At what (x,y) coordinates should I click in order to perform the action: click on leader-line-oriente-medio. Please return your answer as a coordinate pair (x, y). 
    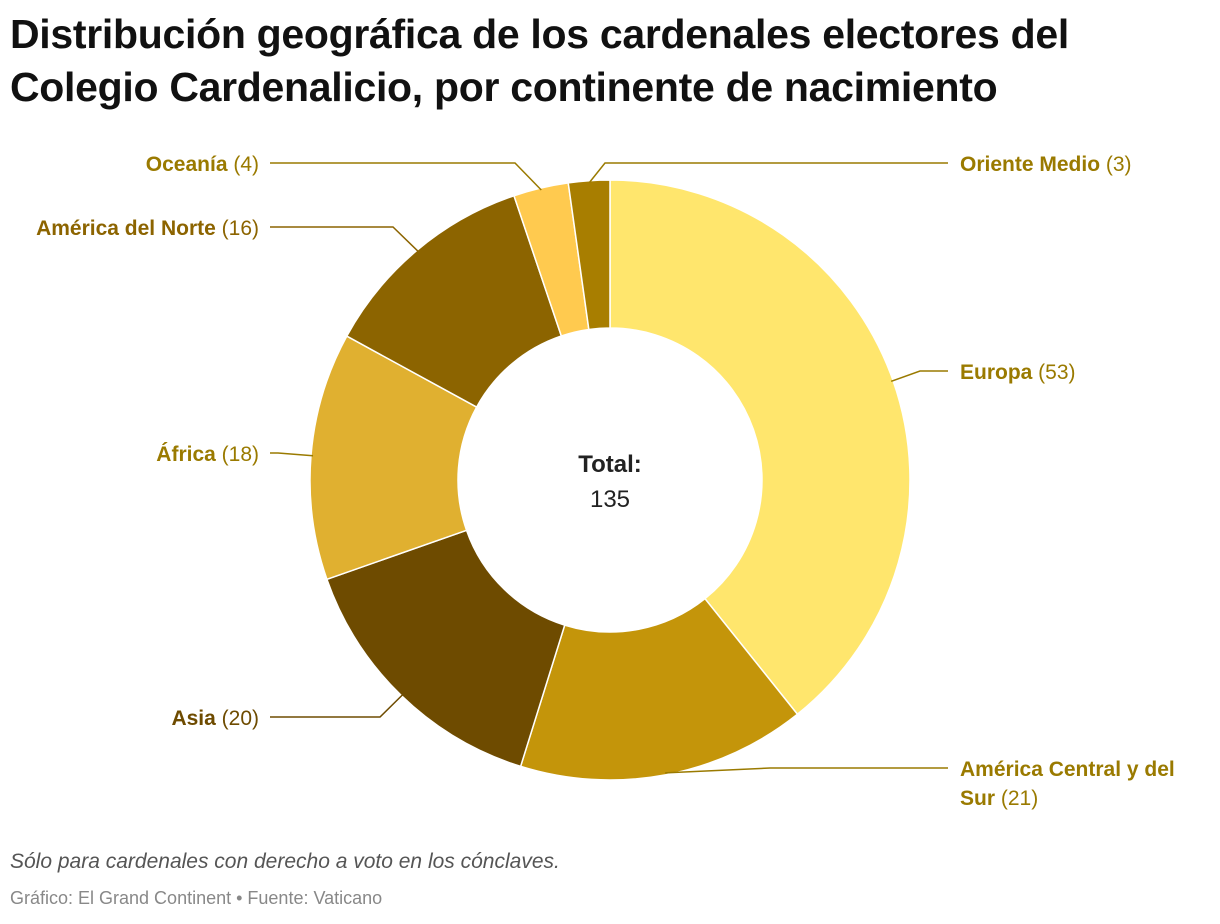
    Looking at the image, I should click on (768, 173).